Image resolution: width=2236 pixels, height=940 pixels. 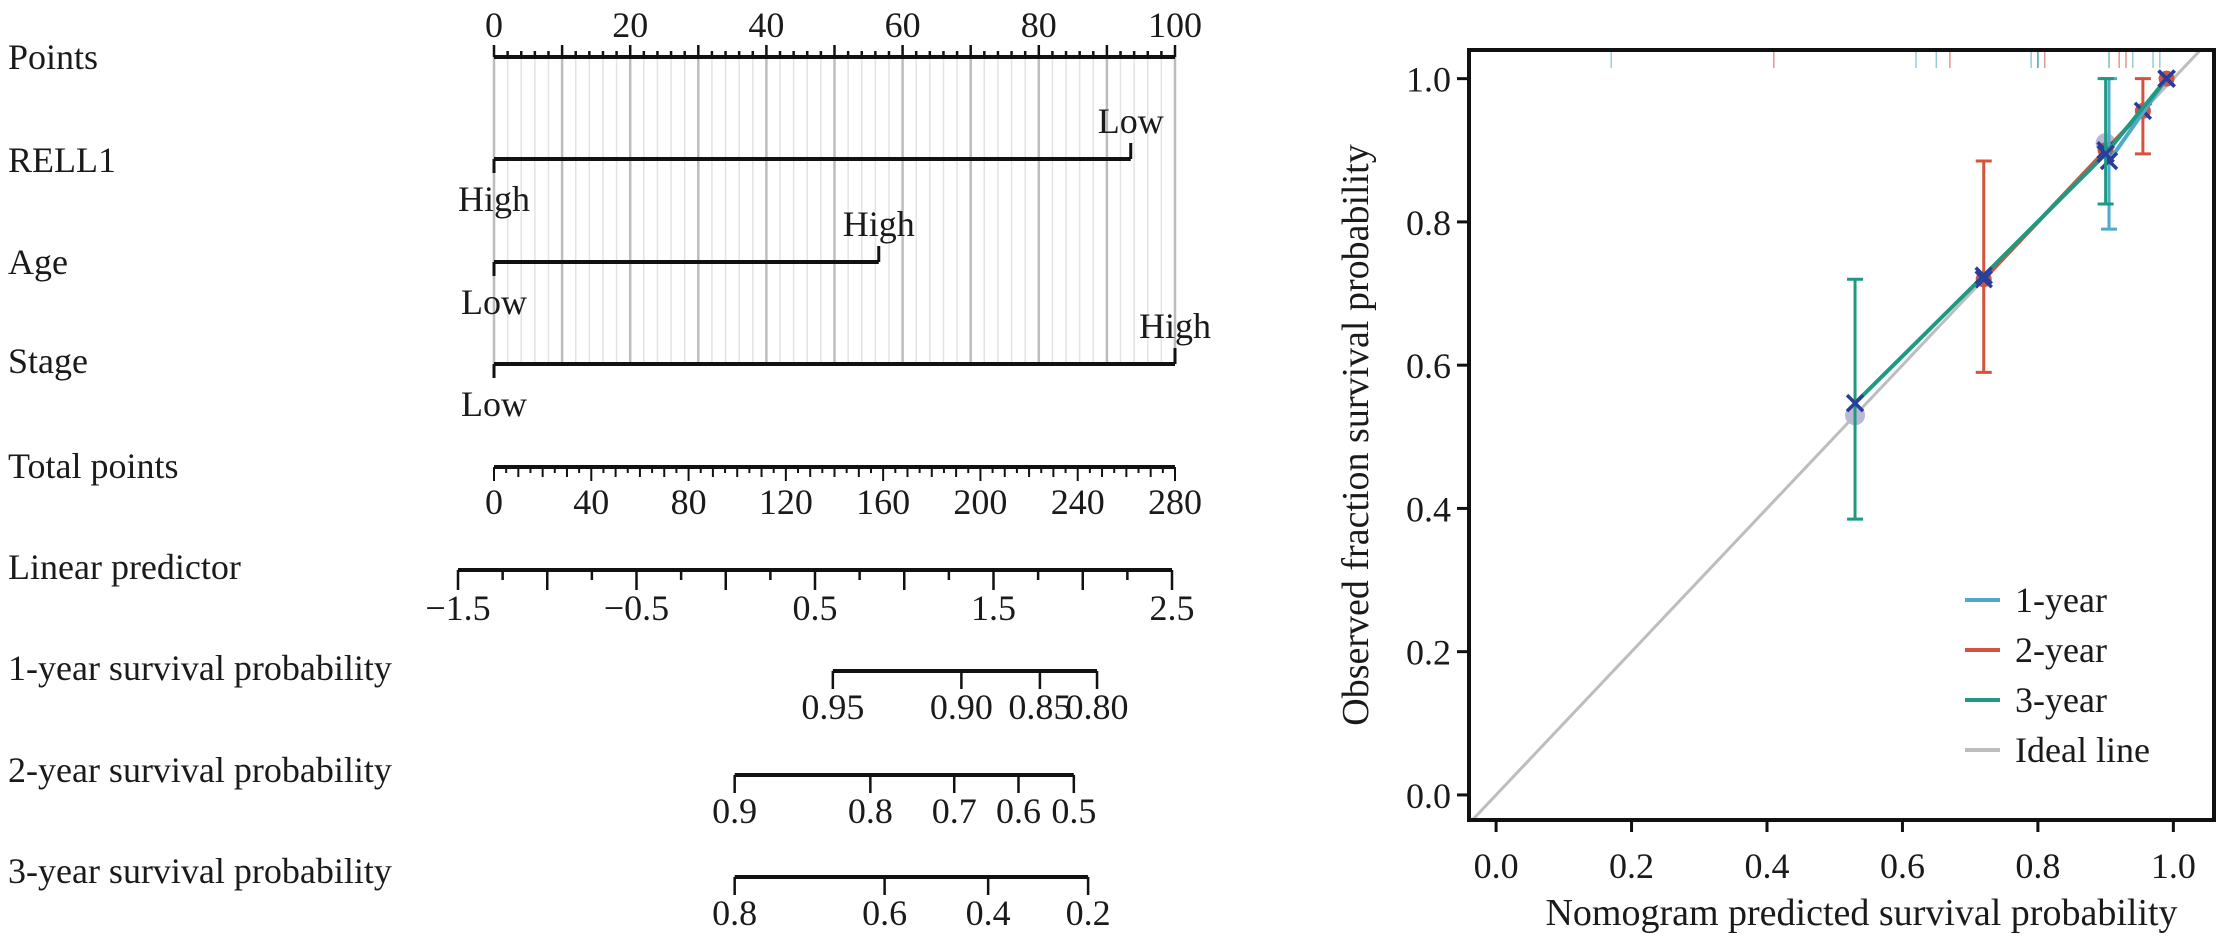 I want to click on linear-predictor-tick-label: 1.5, so click(x=993, y=608).